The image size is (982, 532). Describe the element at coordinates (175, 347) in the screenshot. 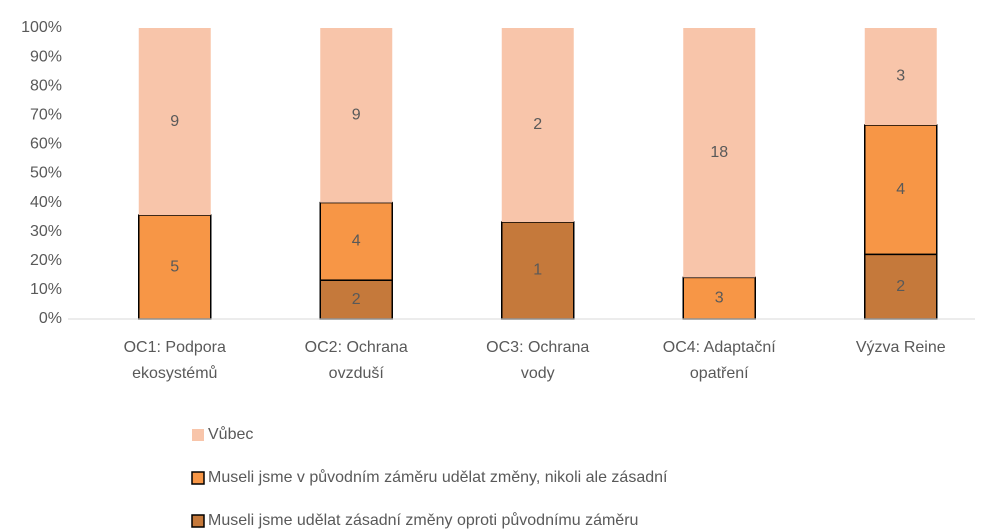

I see `x-tick-label: OC1: Podpora` at that location.